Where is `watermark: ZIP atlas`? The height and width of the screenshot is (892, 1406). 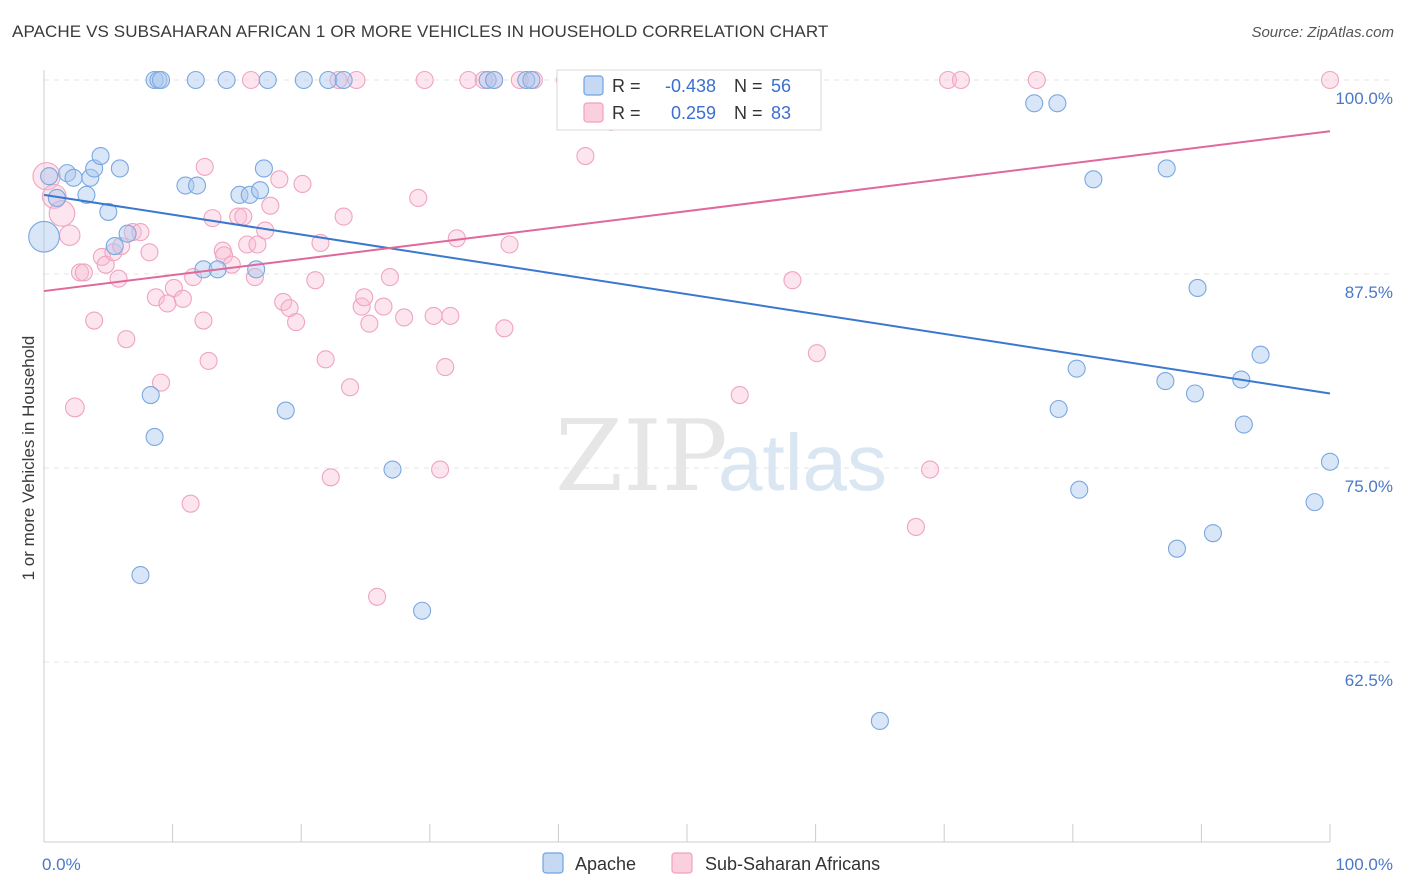
watermark: ZIP atlas is located at coordinates (721, 457).